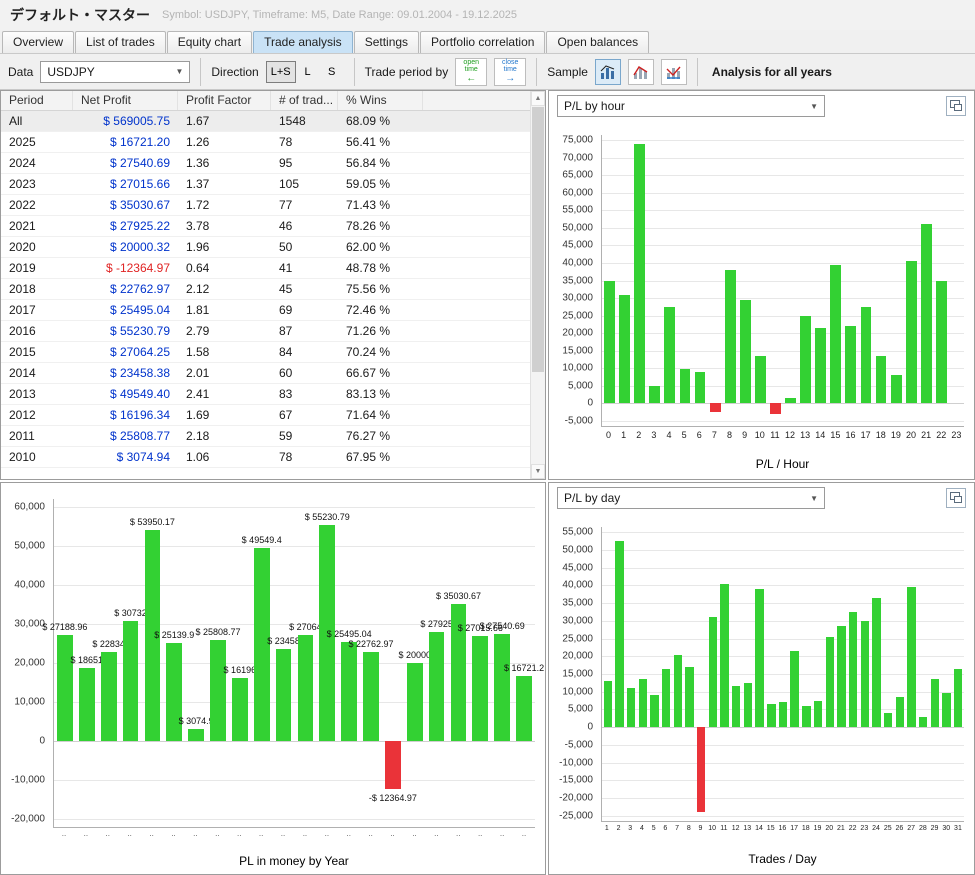 The width and height of the screenshot is (975, 875). I want to click on open-time-button: open time ←, so click(471, 71).